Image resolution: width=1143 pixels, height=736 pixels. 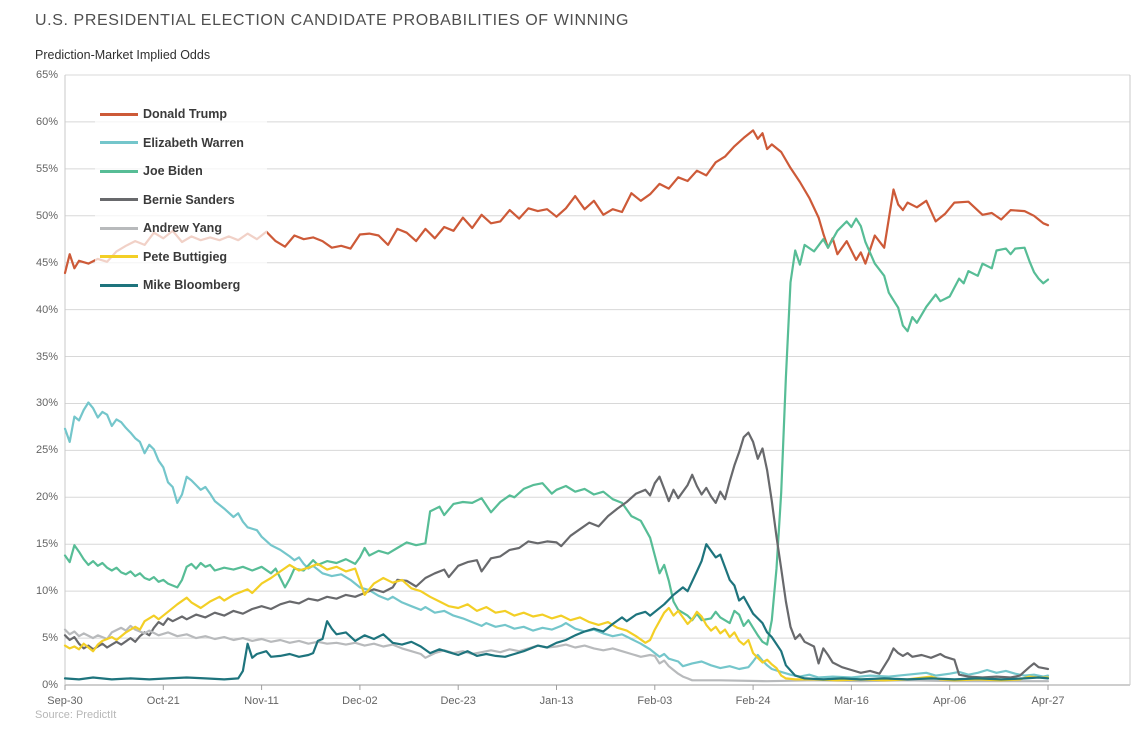 I want to click on x-axis-label-Oct-21: Oct-21, so click(x=163, y=701).